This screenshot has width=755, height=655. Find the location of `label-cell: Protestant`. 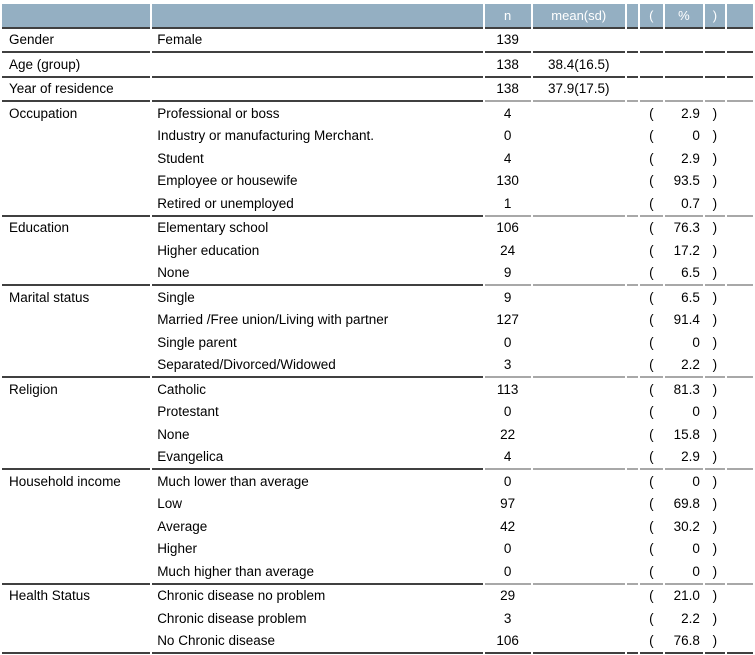

label-cell: Protestant is located at coordinates (188, 412).